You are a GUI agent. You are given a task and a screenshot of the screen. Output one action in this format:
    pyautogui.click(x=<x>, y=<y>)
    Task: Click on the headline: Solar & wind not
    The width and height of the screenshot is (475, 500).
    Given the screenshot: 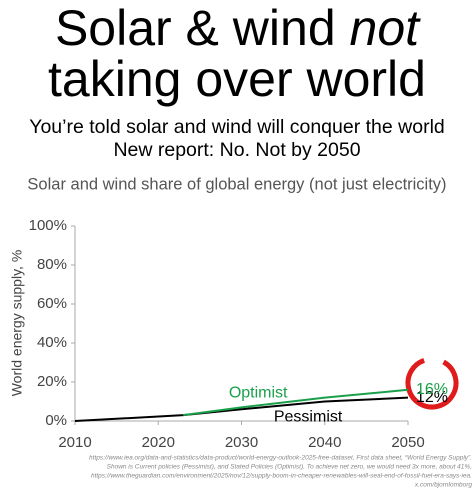 What is the action you would take?
    pyautogui.click(x=238, y=28)
    